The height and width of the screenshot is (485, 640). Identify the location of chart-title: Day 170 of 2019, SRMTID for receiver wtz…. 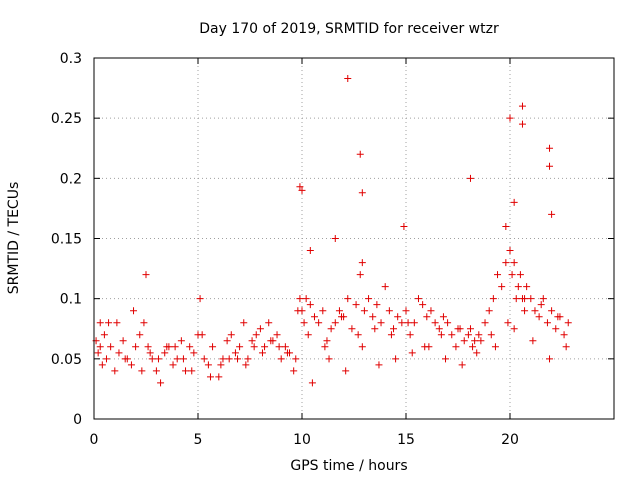
(349, 29).